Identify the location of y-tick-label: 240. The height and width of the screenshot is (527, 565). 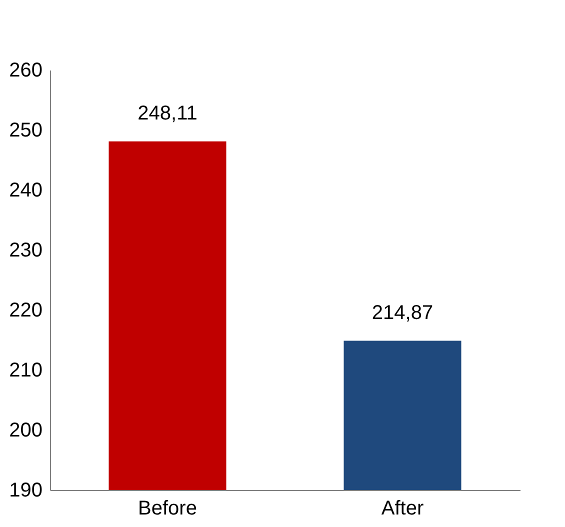
(25, 191).